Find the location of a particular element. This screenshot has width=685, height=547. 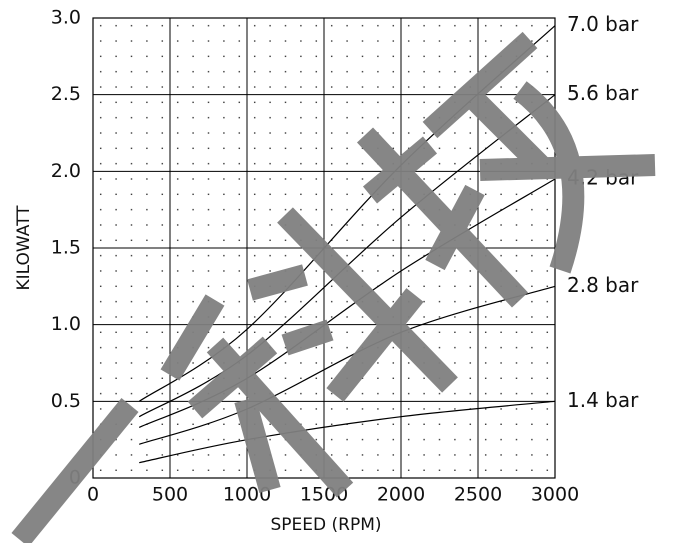

series-label: 5.6 bar is located at coordinates (603, 93).